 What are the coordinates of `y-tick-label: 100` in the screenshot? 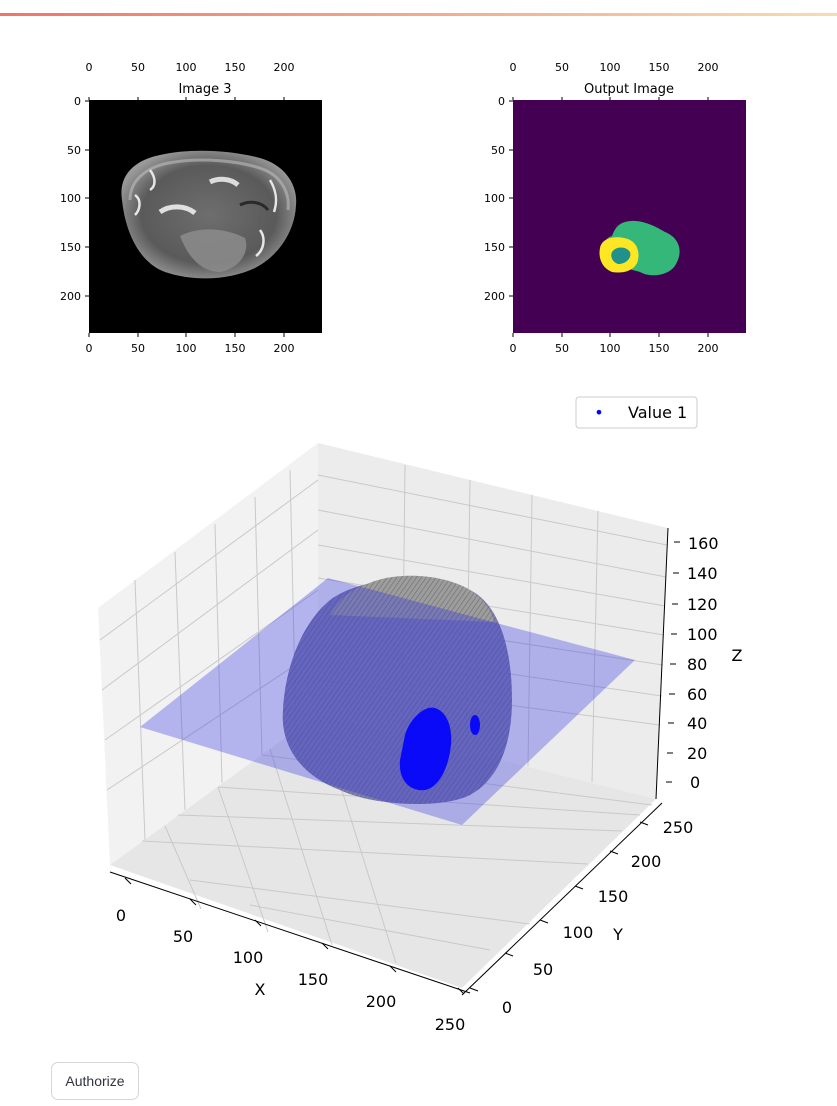 It's located at (578, 932).